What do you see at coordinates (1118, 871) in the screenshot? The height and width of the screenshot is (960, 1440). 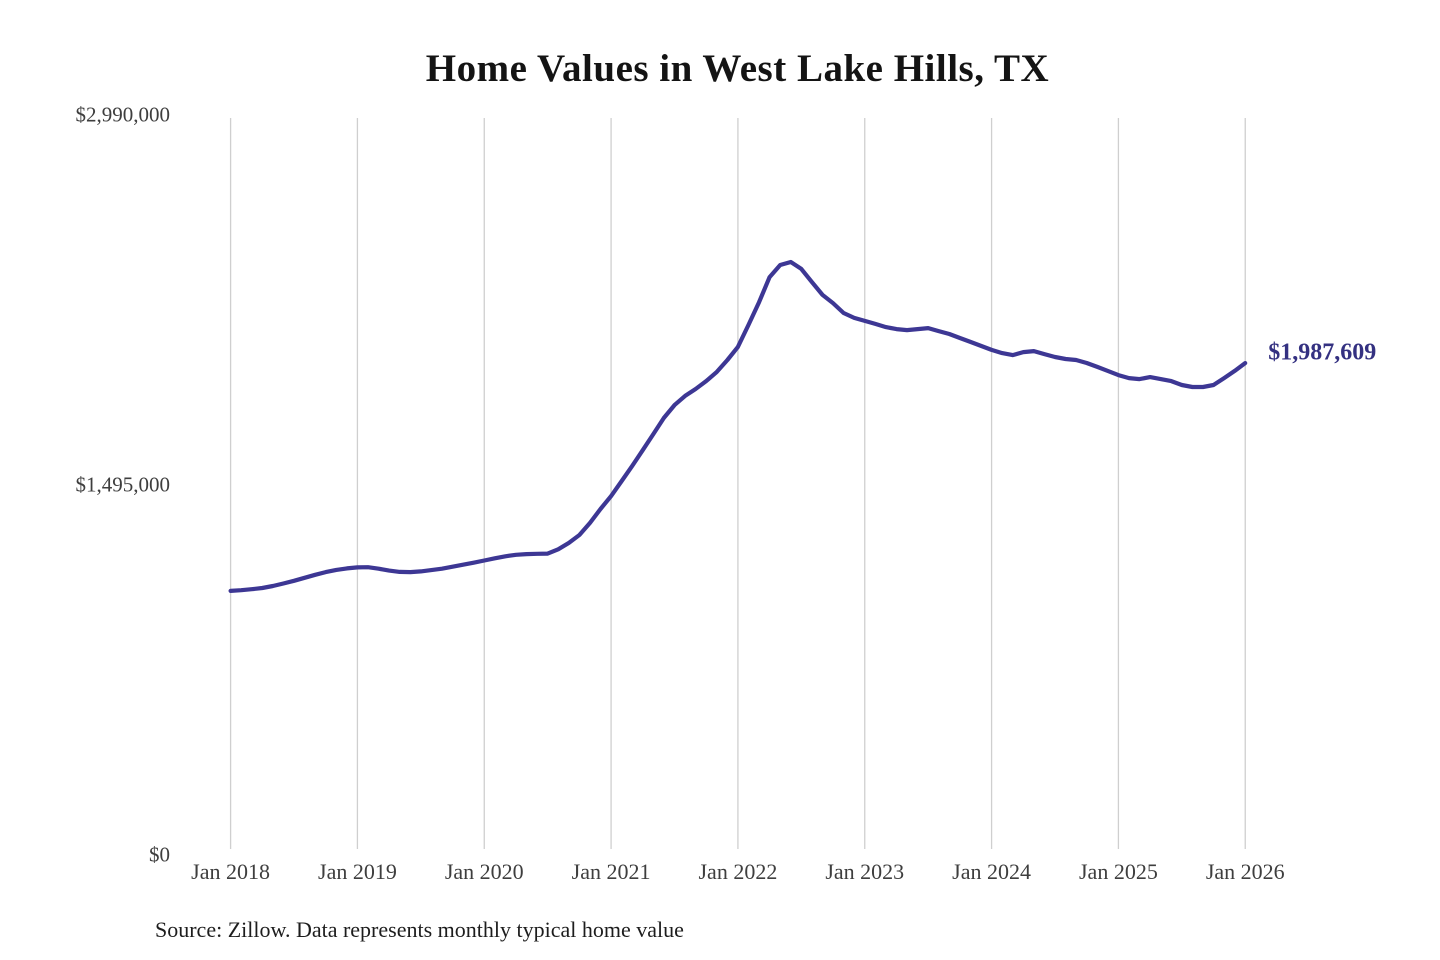 I see `x-axis-tick-label: Jan 2025` at bounding box center [1118, 871].